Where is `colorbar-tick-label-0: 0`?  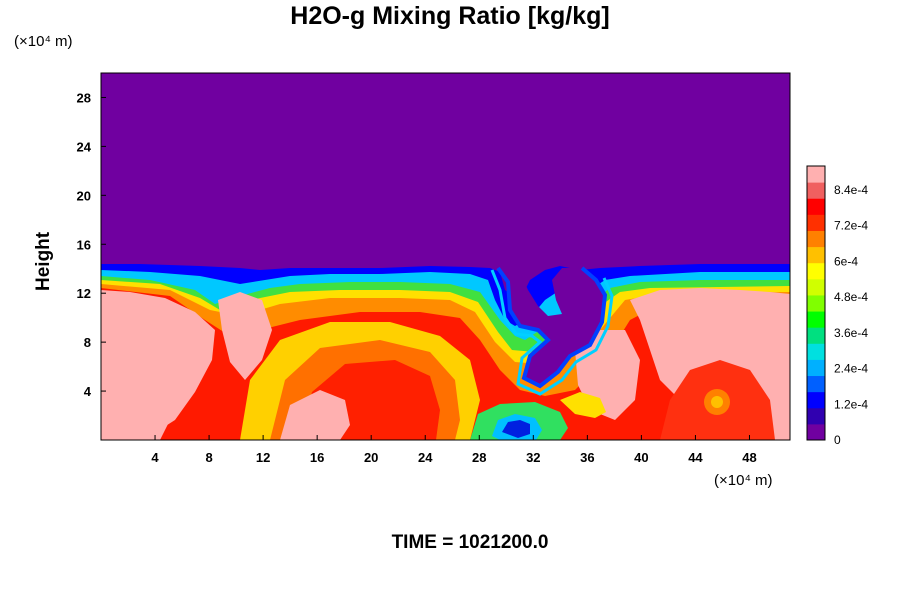 colorbar-tick-label-0: 0 is located at coordinates (837, 440).